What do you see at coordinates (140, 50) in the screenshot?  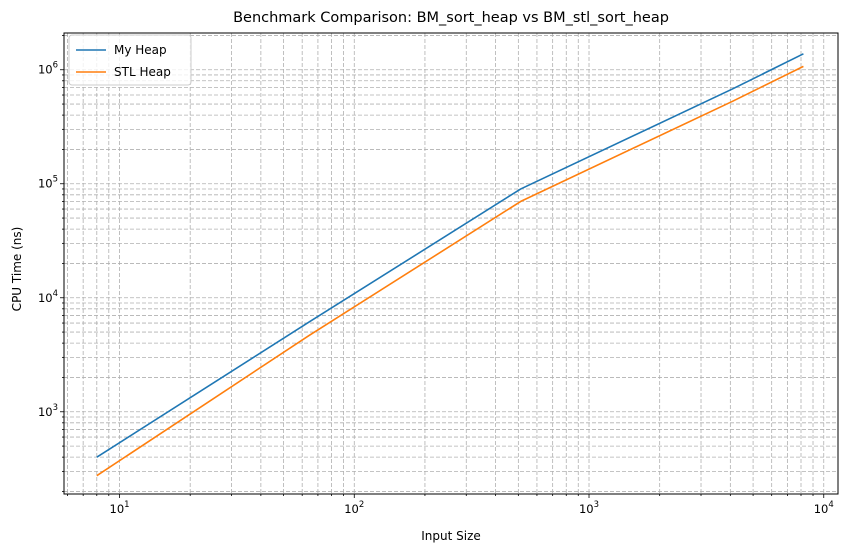 I see `legend-label-my-heap: My Heap` at bounding box center [140, 50].